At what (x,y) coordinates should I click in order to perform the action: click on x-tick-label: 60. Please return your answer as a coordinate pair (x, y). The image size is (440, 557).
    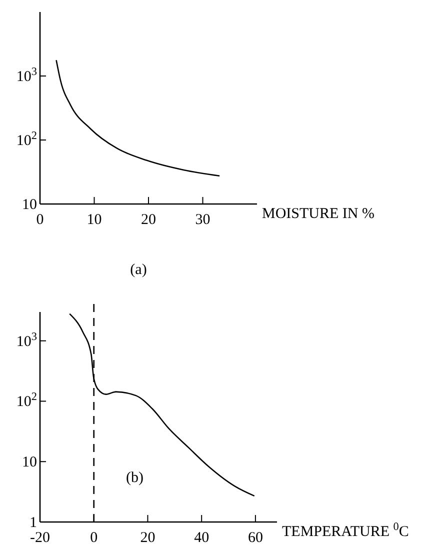
    Looking at the image, I should click on (255, 538).